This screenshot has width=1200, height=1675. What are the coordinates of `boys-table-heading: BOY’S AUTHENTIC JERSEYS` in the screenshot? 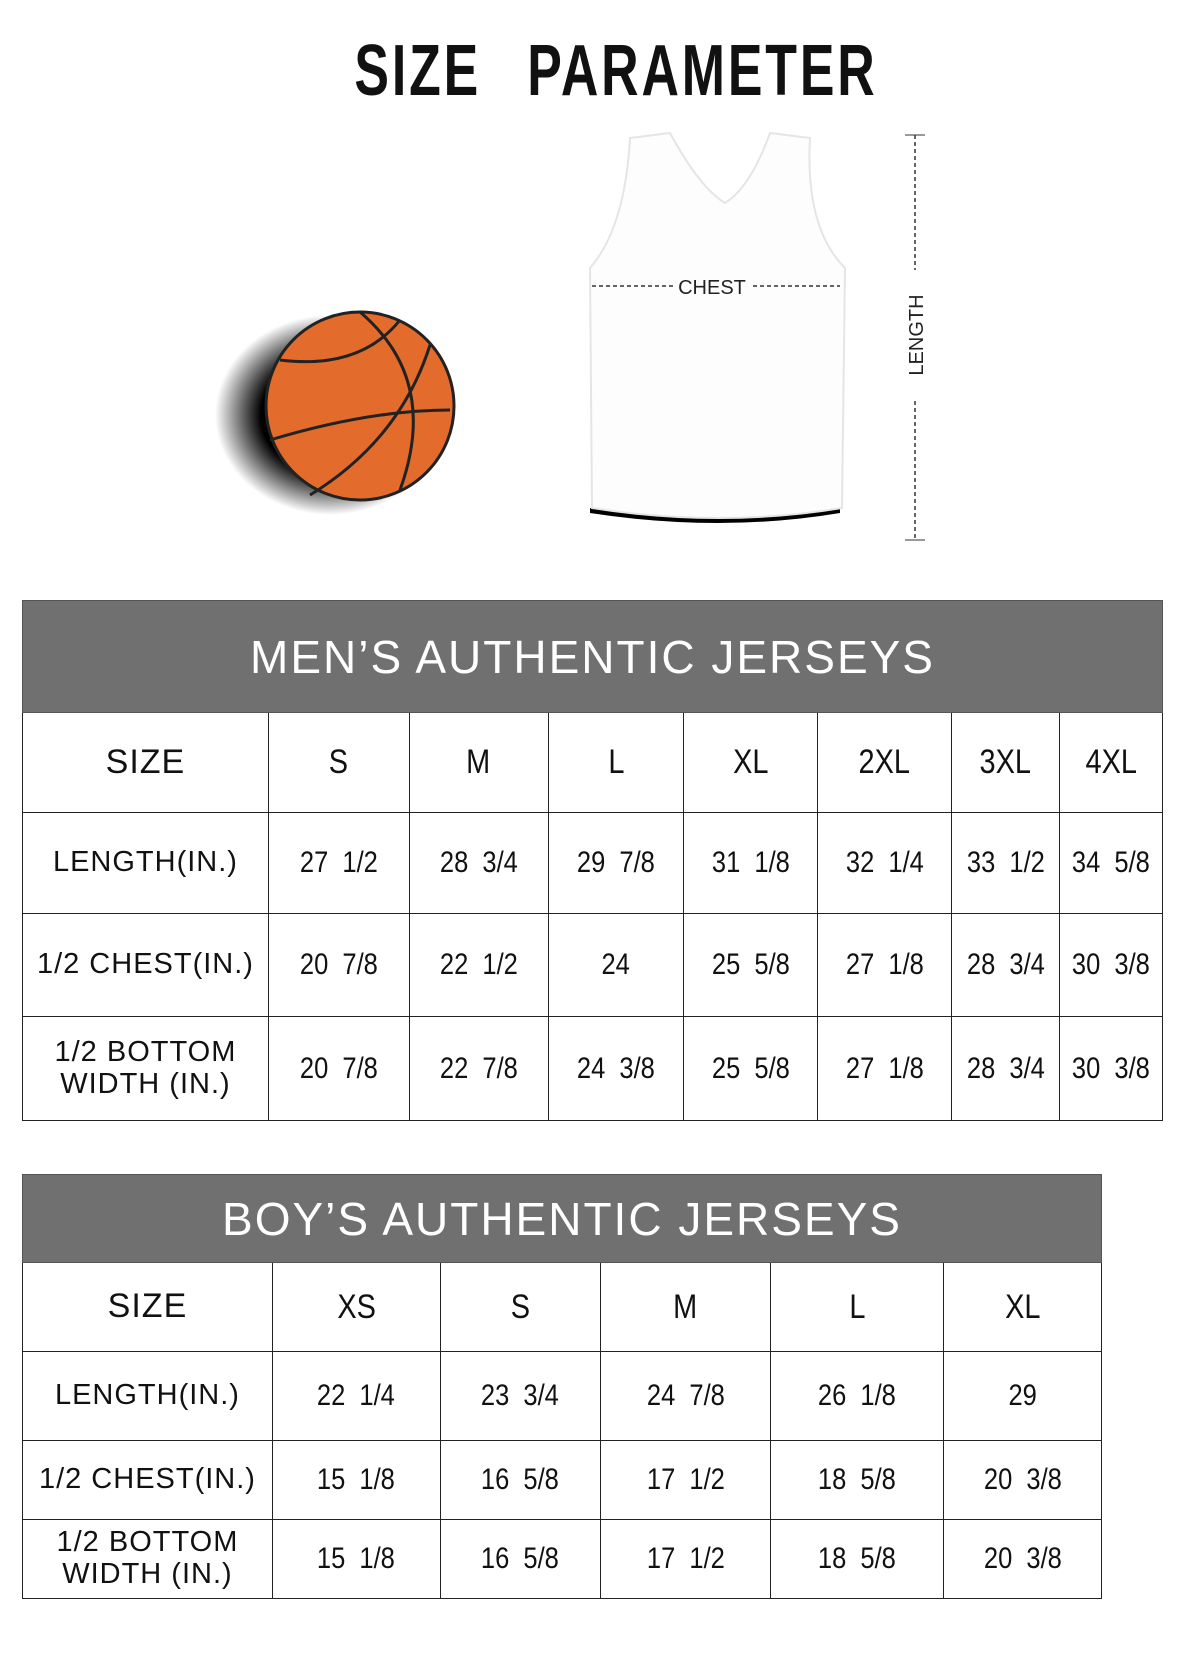 It's located at (562, 1218).